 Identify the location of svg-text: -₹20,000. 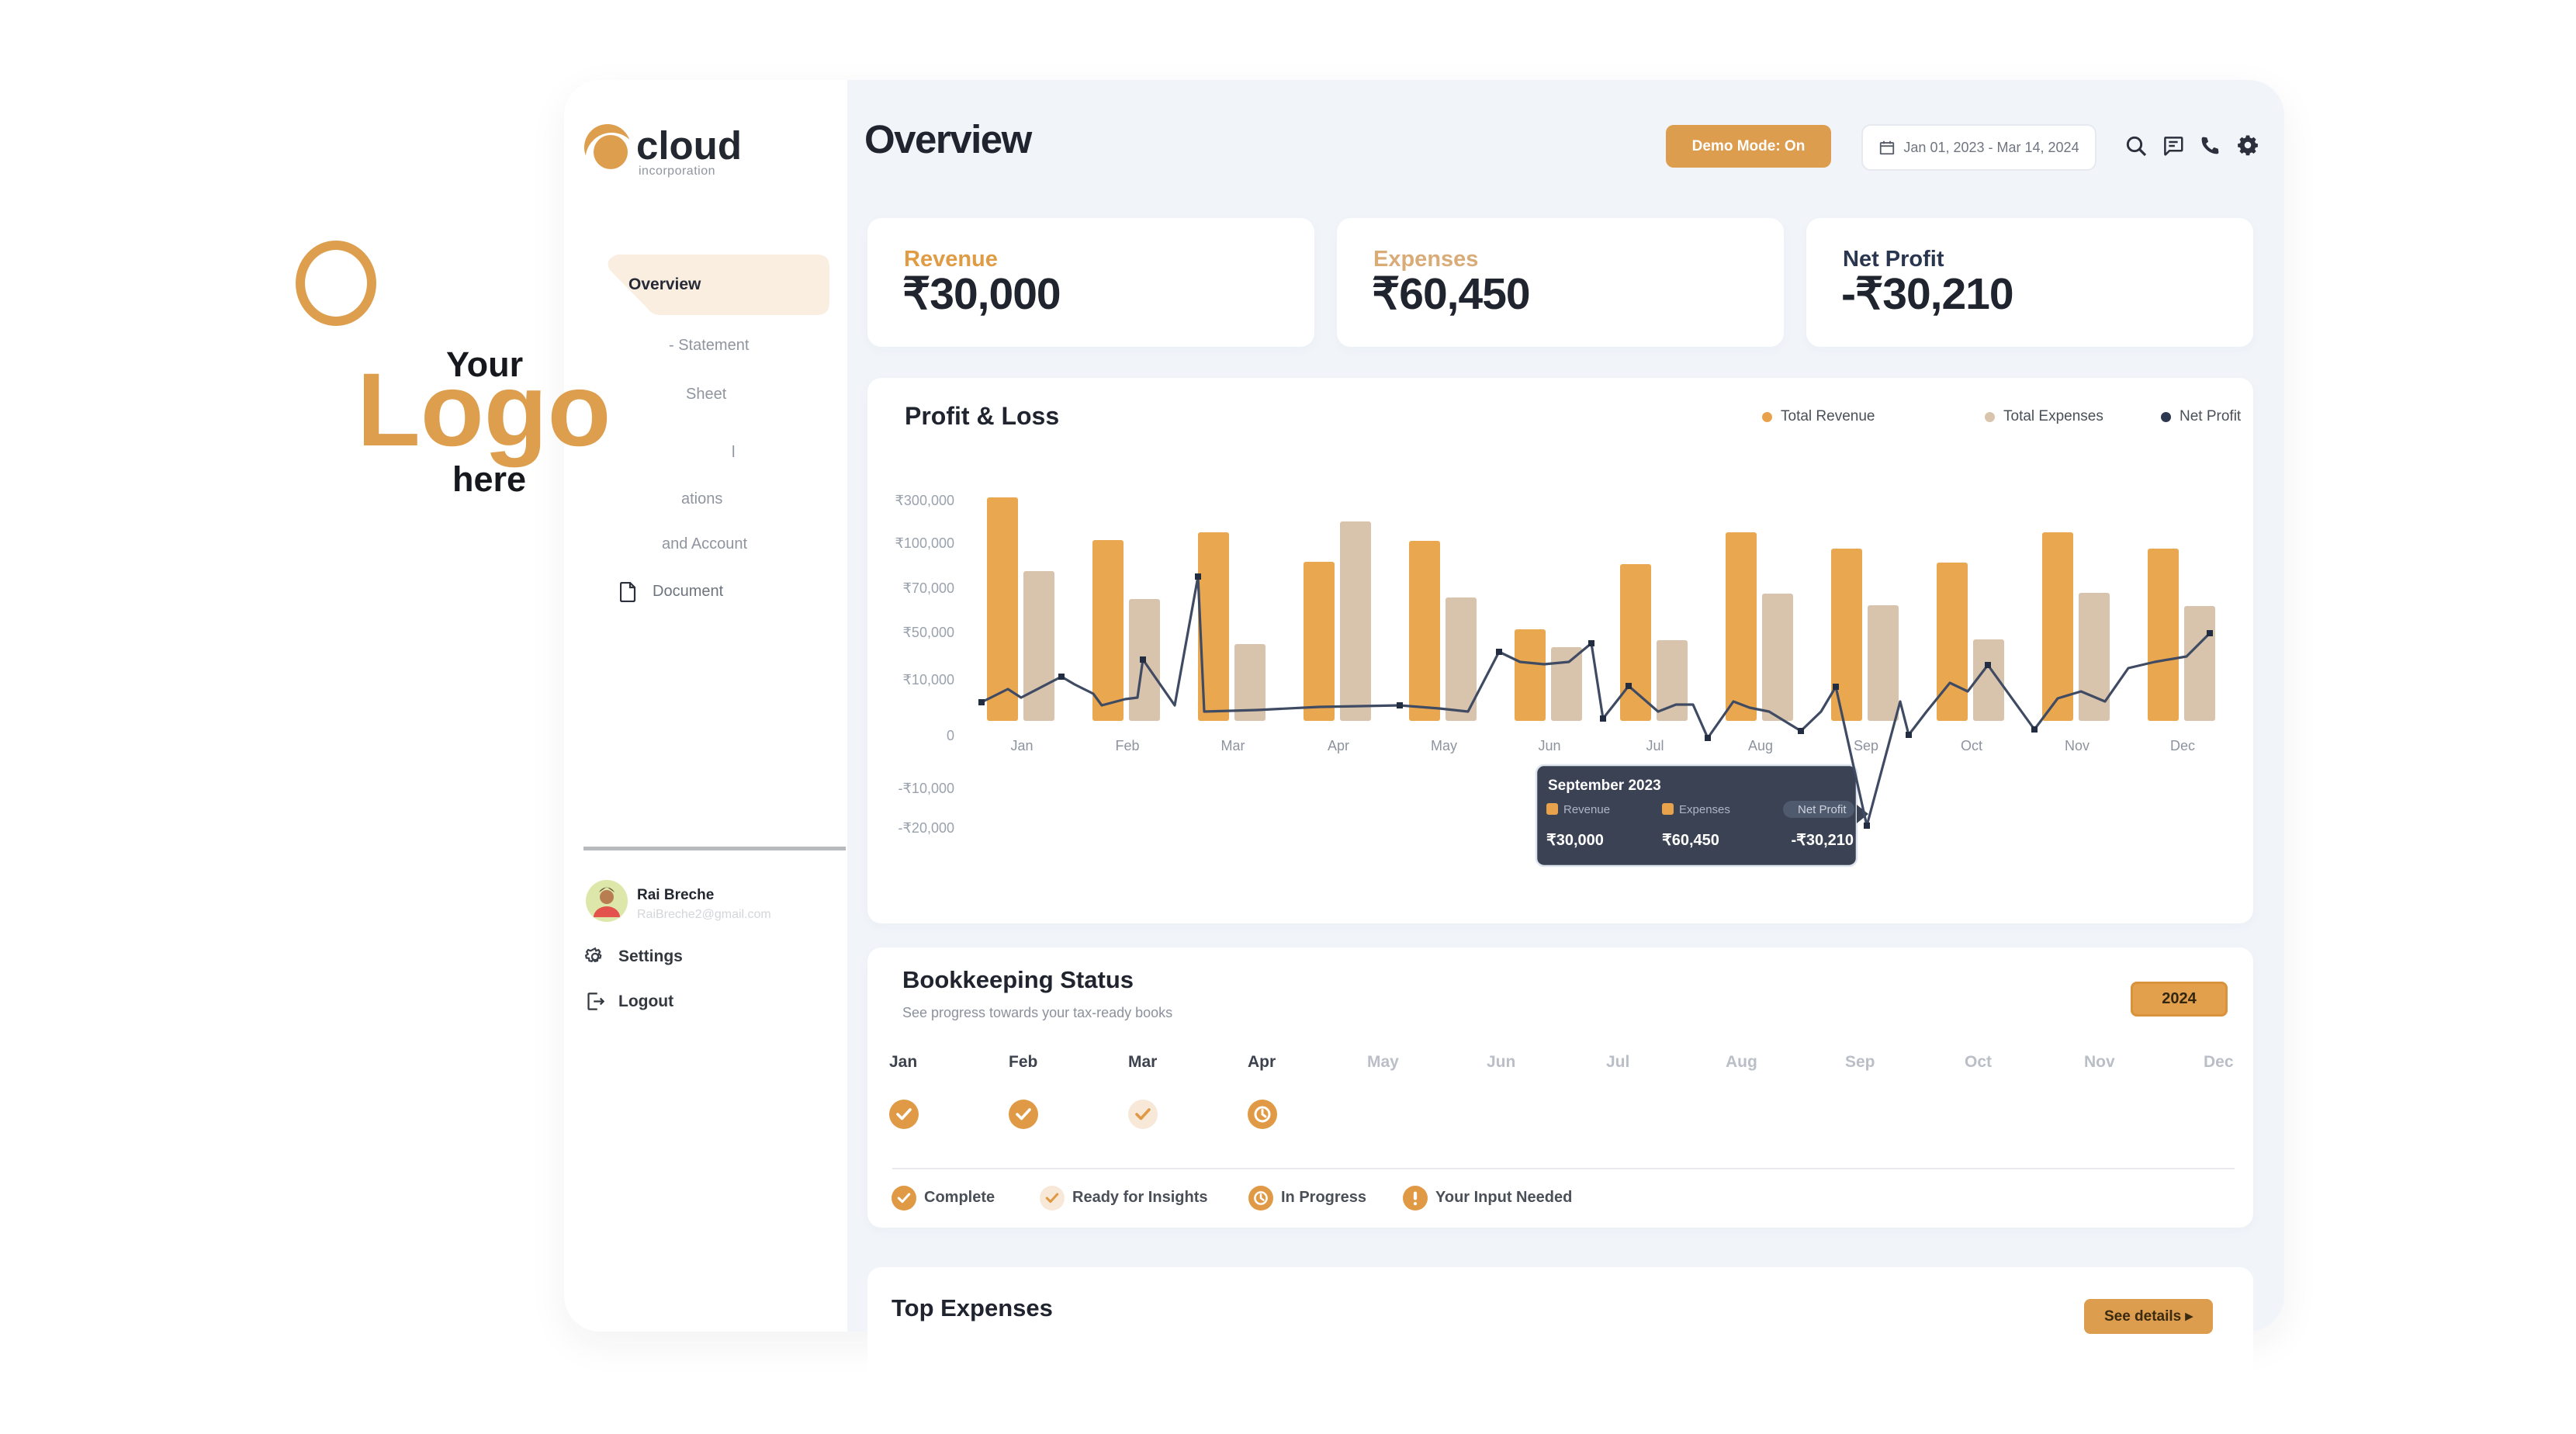
(926, 828).